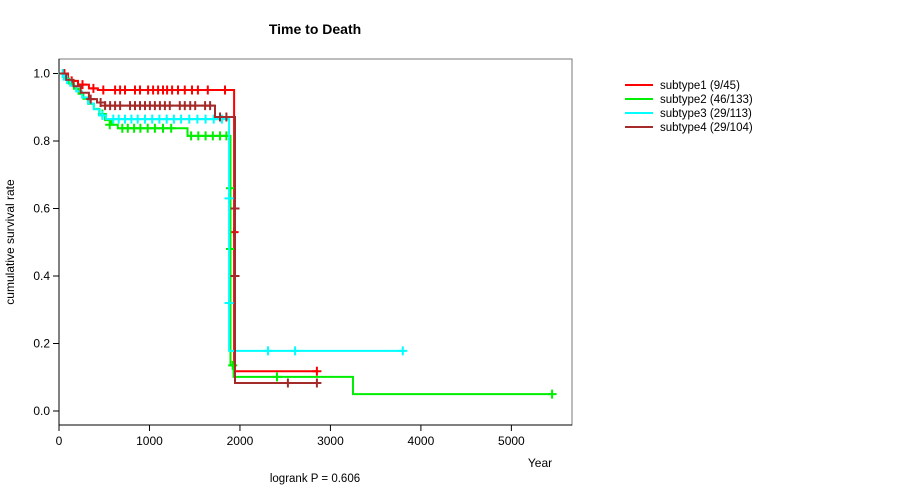  I want to click on x-tick-label: 0, so click(59, 441).